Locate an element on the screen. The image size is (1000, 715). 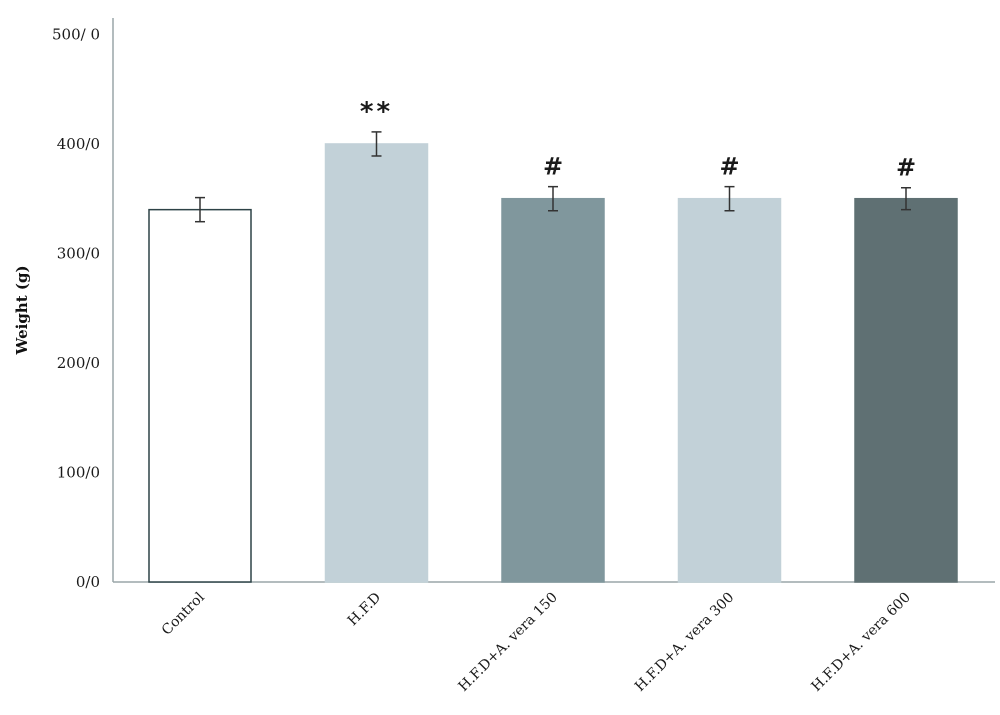
x-tick-label: H.F.D+A. vera 600 is located at coordinates (860, 642).